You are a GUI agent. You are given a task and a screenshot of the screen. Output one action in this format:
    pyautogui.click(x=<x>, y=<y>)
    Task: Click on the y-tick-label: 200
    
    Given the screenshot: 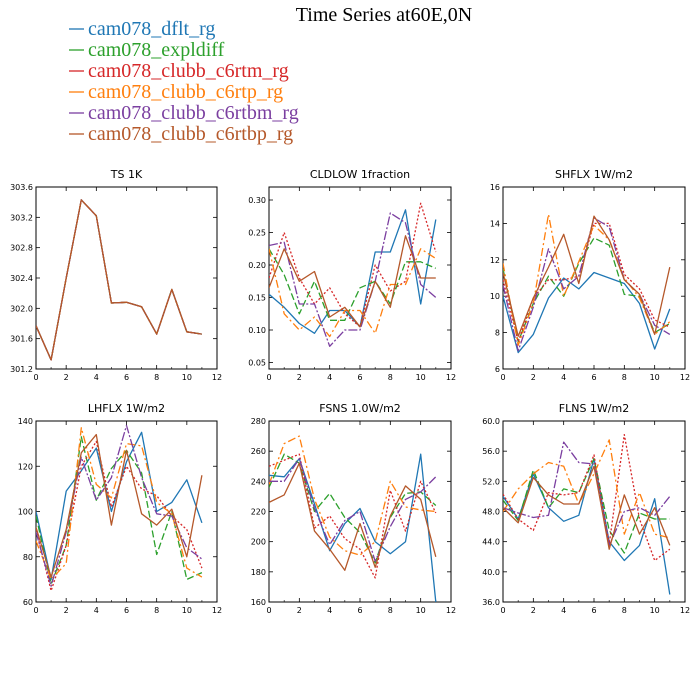 What is the action you would take?
    pyautogui.click(x=258, y=542)
    